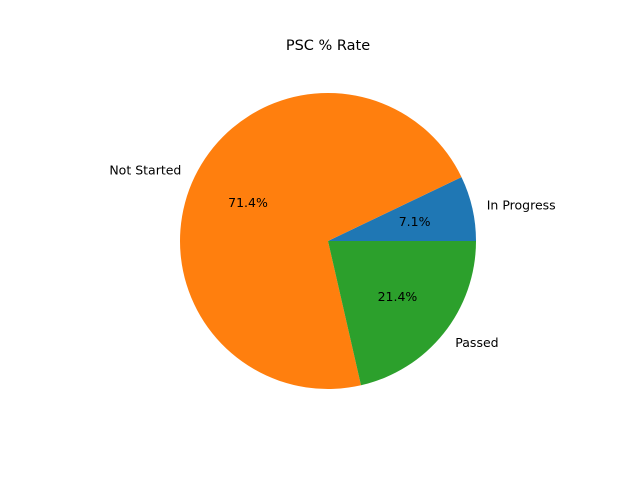 This screenshot has width=640, height=480. What do you see at coordinates (415, 221) in the screenshot?
I see `slice-percent-in-progress: 7.1%` at bounding box center [415, 221].